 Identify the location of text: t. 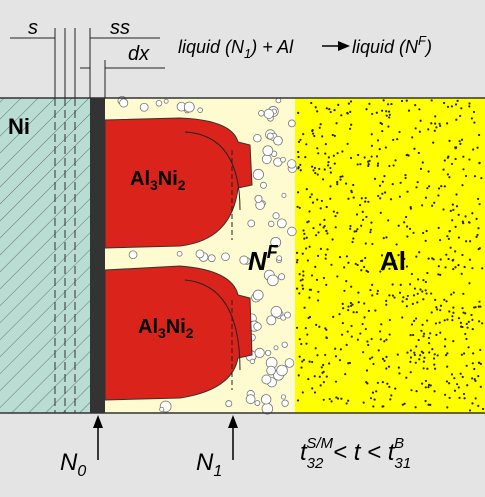
(304, 452).